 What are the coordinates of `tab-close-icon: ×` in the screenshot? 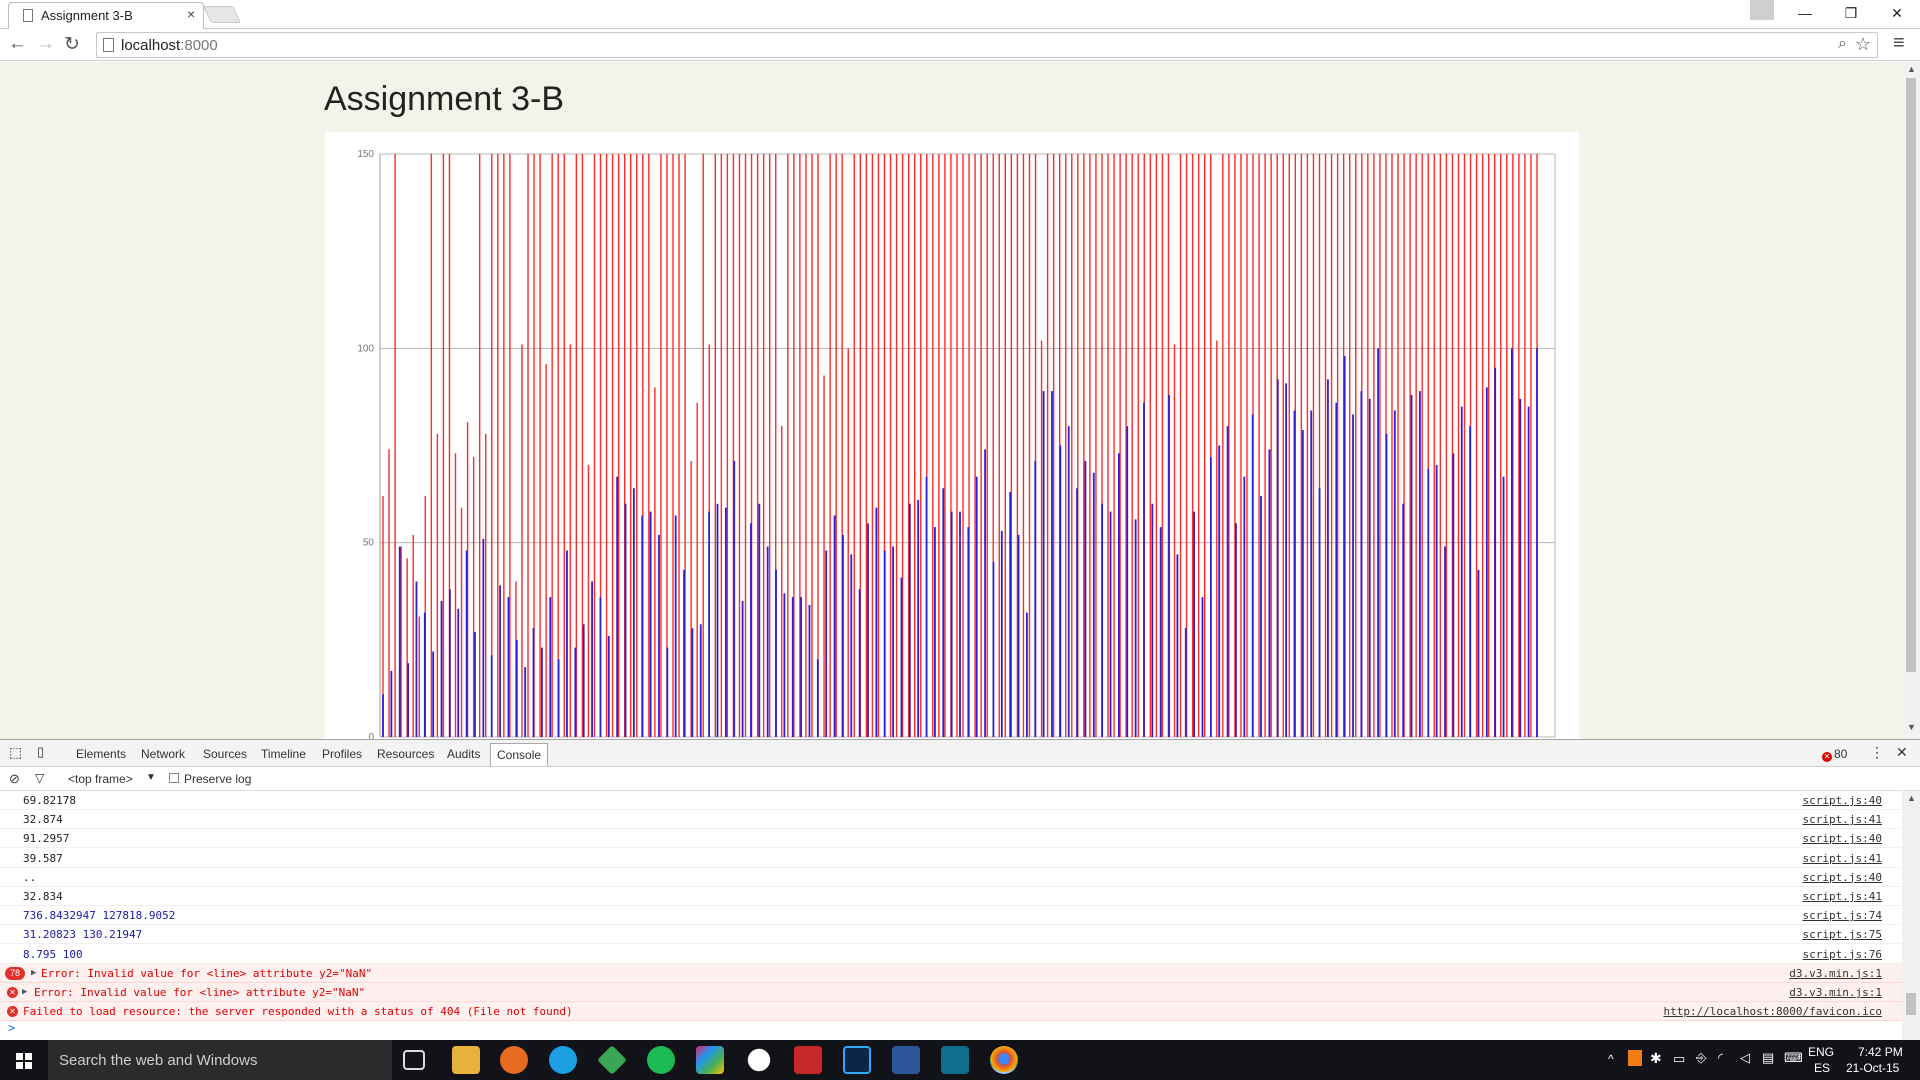 It's located at (191, 14).